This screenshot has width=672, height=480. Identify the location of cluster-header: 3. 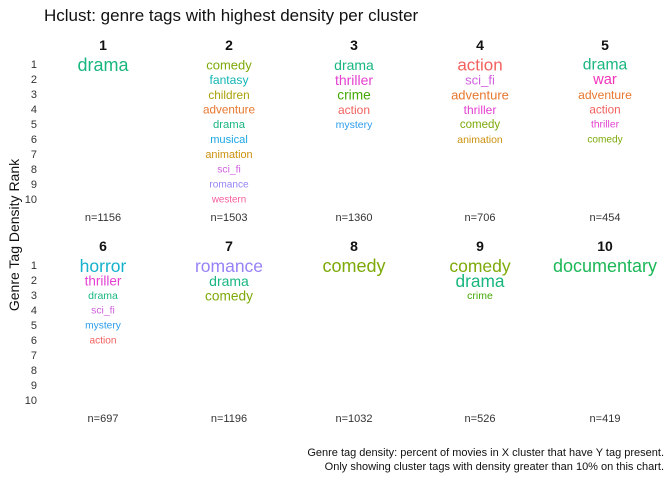
(354, 45).